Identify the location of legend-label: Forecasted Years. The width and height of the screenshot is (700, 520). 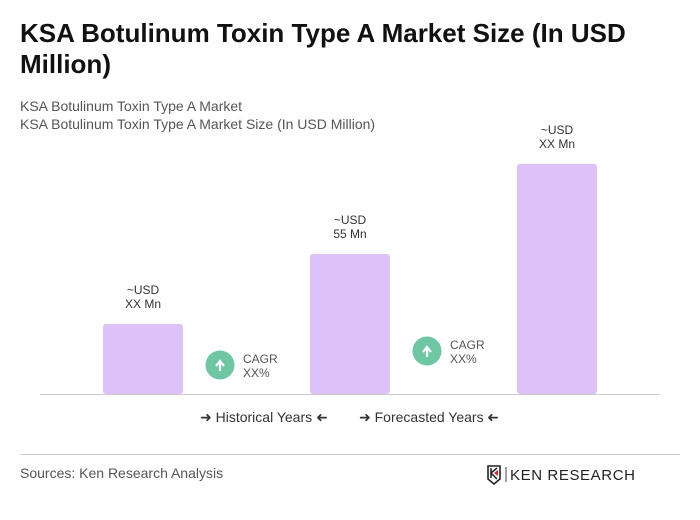
(429, 417).